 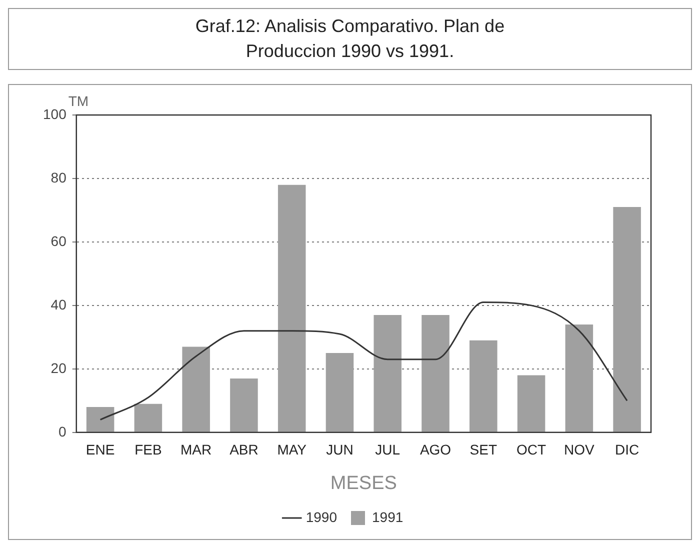 What do you see at coordinates (387, 450) in the screenshot?
I see `x-tick-label: JUL` at bounding box center [387, 450].